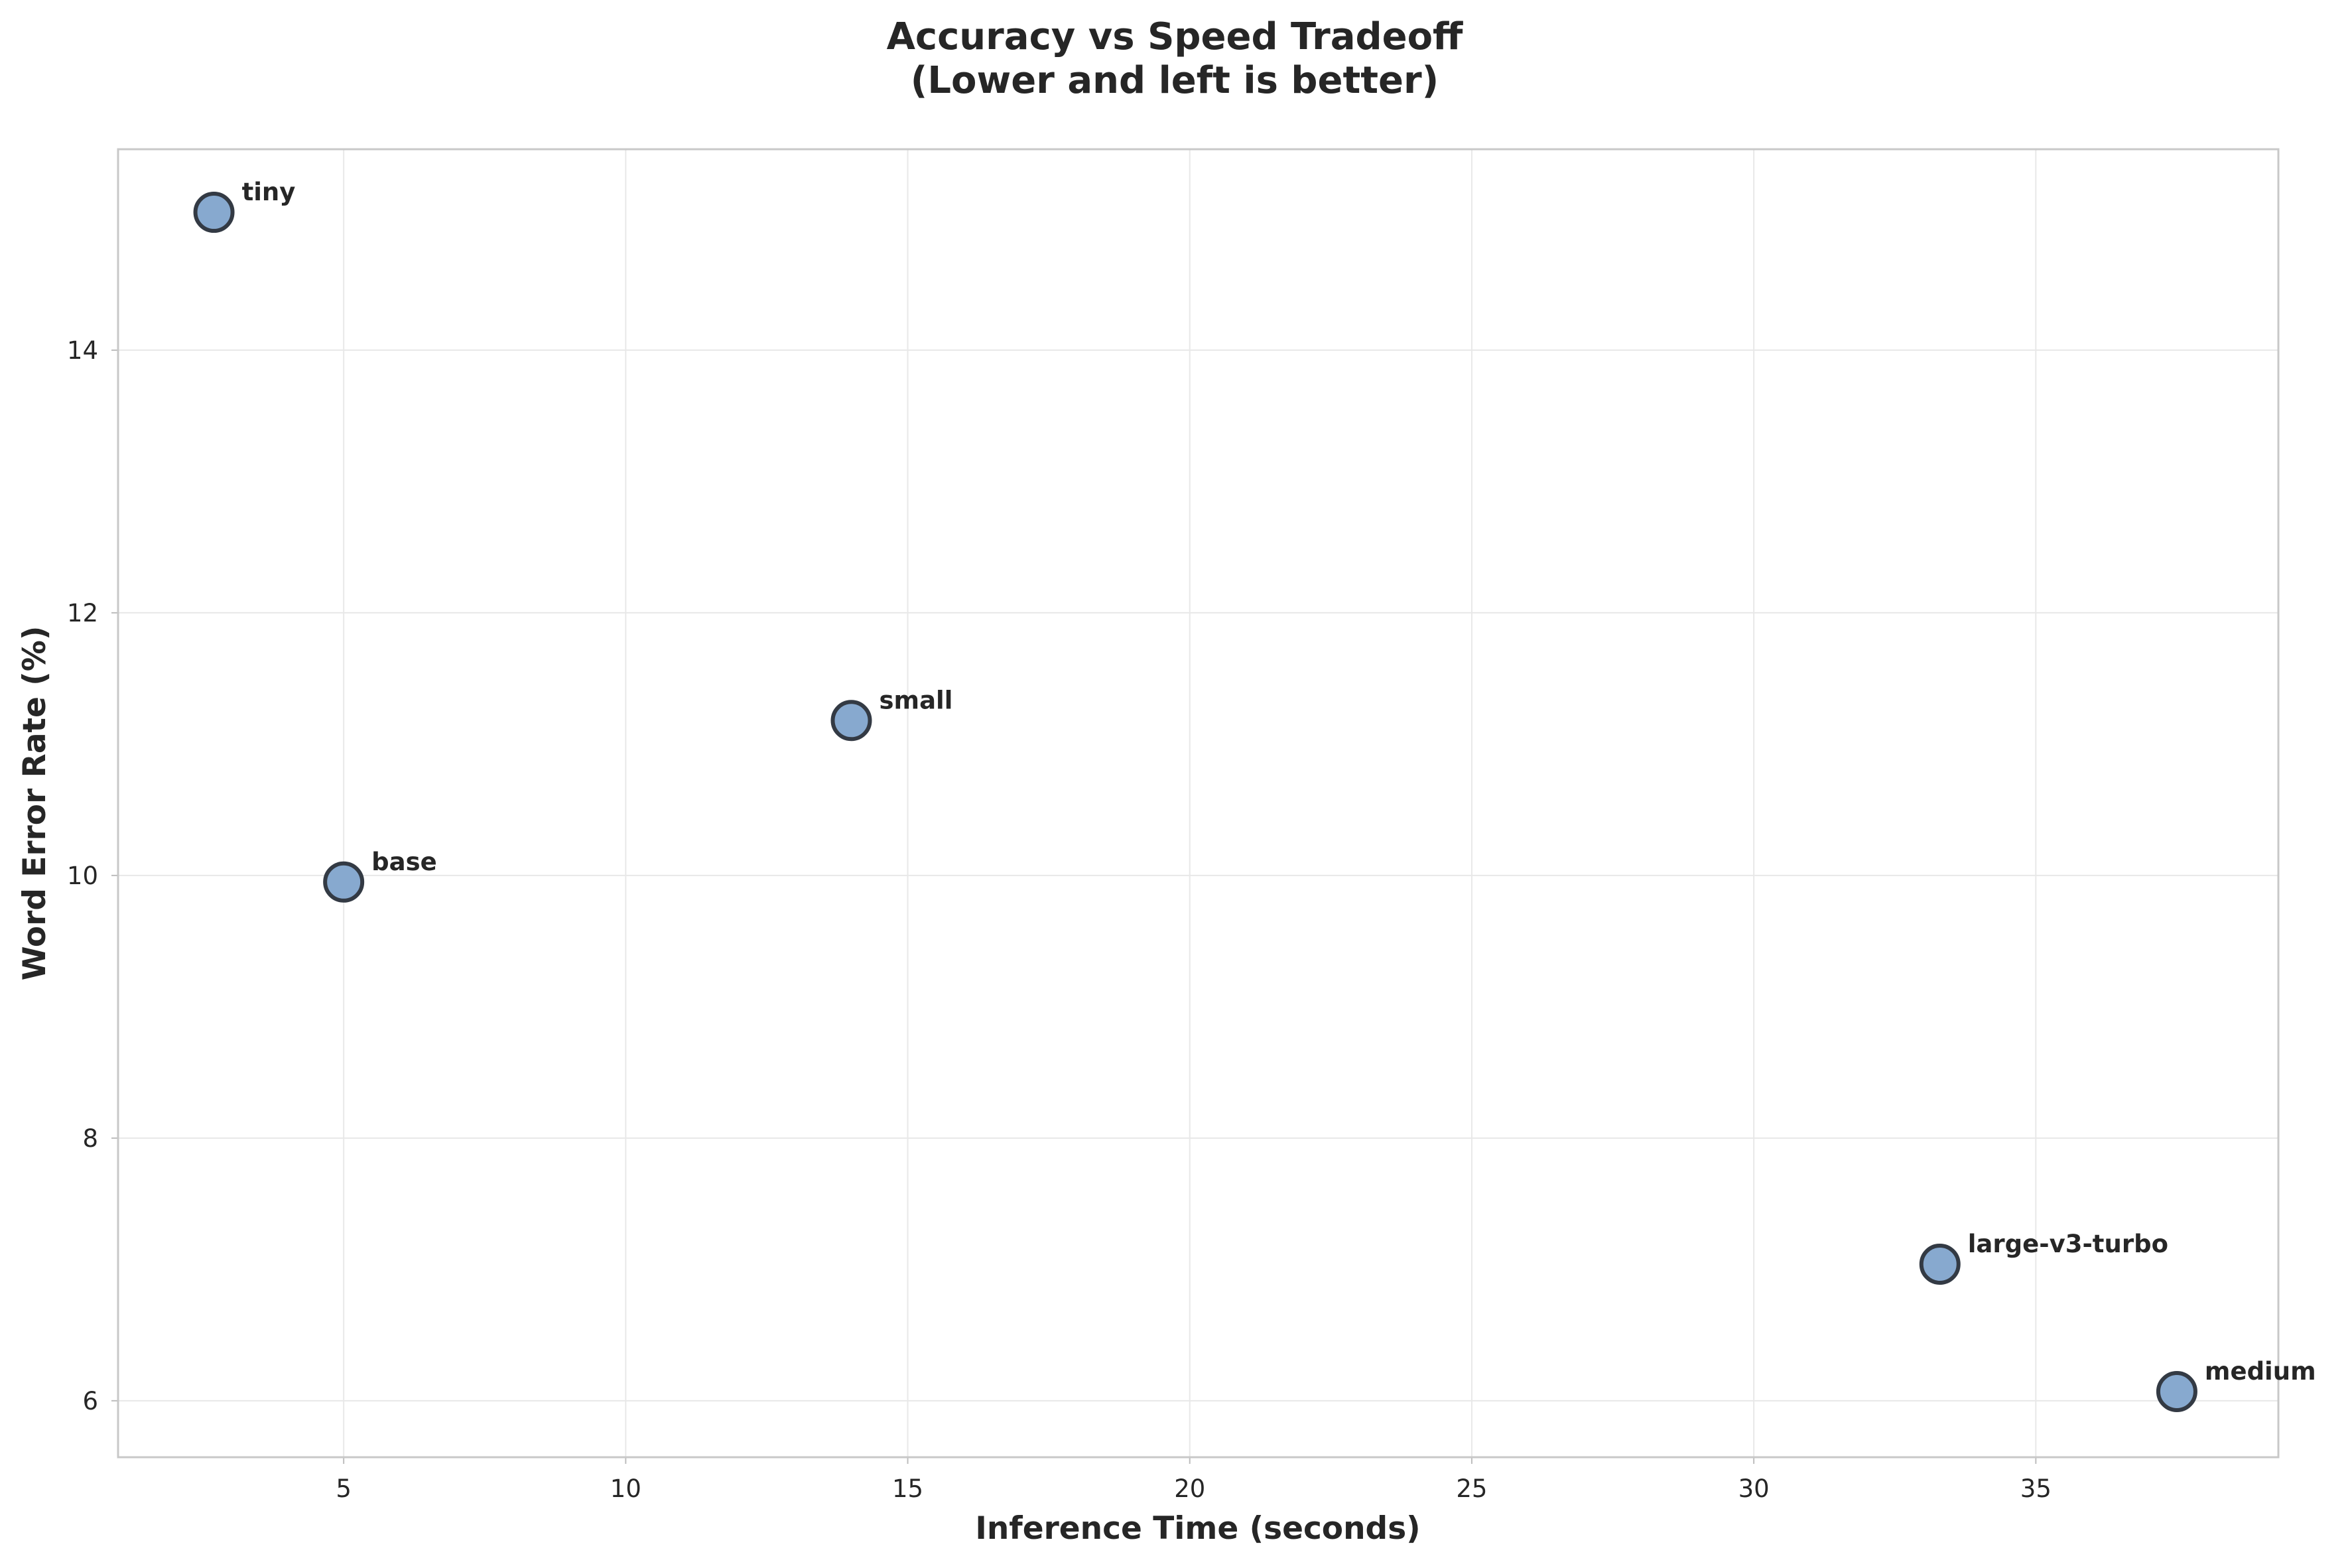 The image size is (2350, 1568). I want to click on y-tick-label: 12, so click(82, 613).